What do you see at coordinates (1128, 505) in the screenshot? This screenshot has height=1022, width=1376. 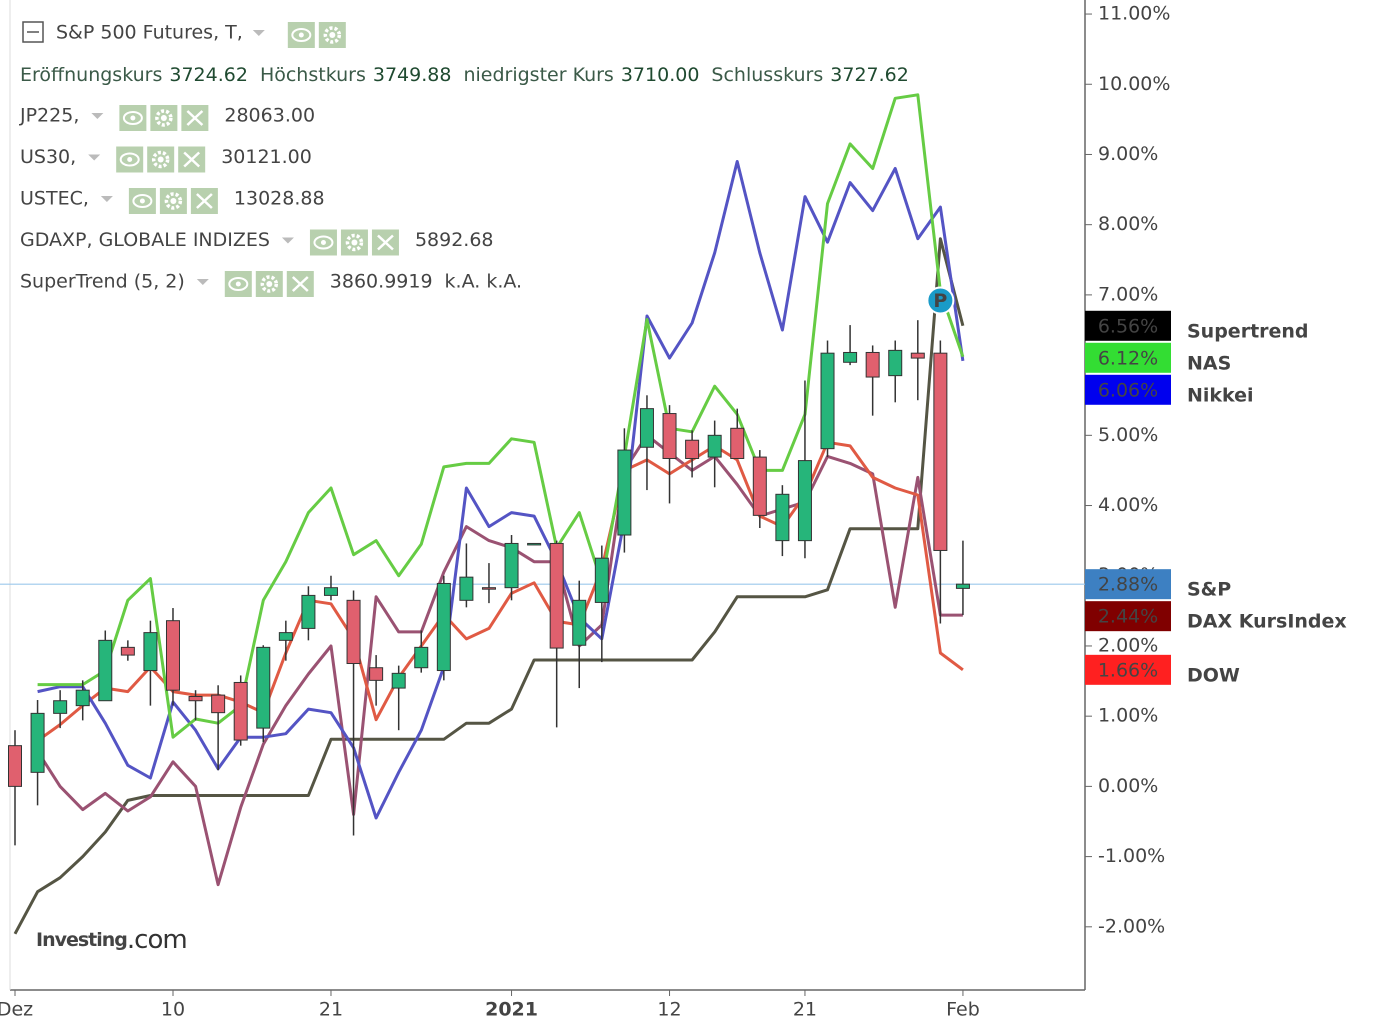 I see `y-tick-label: 4.00%` at bounding box center [1128, 505].